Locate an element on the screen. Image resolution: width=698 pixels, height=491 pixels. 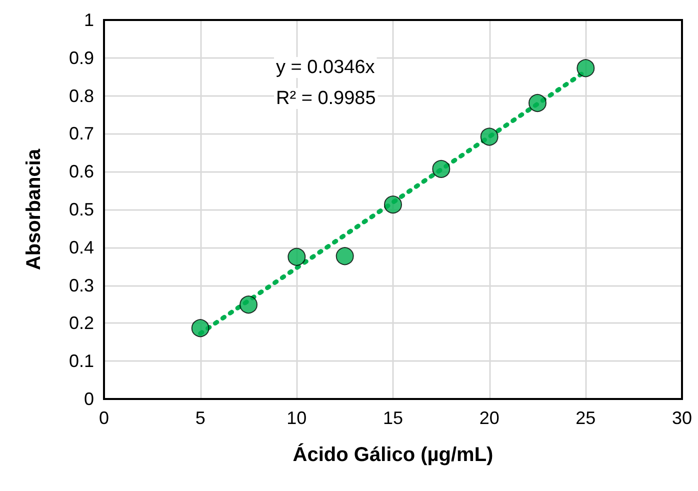
x-tick-label: 30 is located at coordinates (682, 418).